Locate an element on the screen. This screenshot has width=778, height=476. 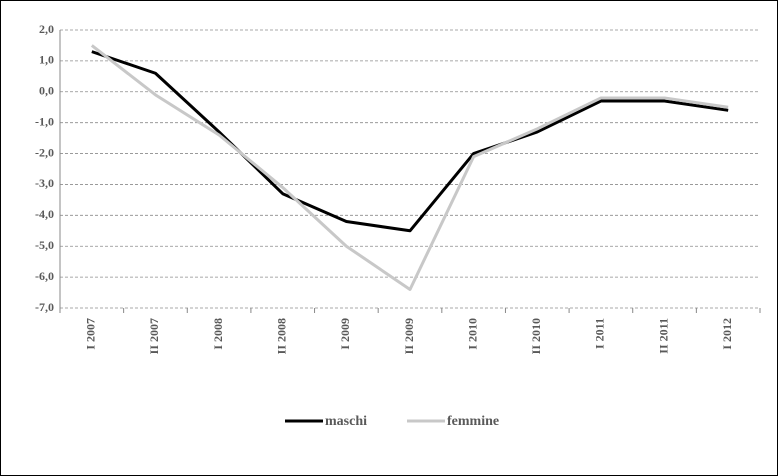
x-tick-label: I 2012 is located at coordinates (727, 334).